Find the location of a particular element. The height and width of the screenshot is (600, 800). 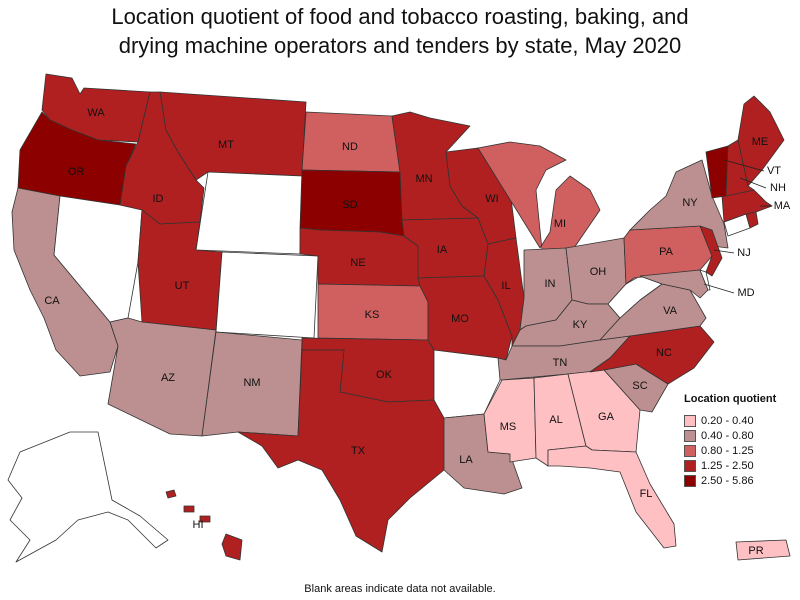

label-nd: ND is located at coordinates (350, 147).